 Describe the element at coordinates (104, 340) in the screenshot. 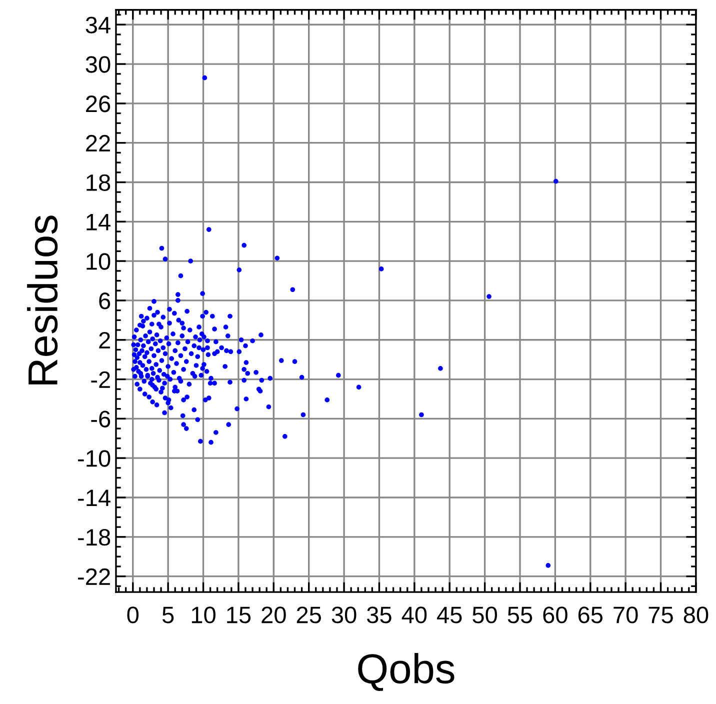

I see `y-tick-label: 2` at that location.